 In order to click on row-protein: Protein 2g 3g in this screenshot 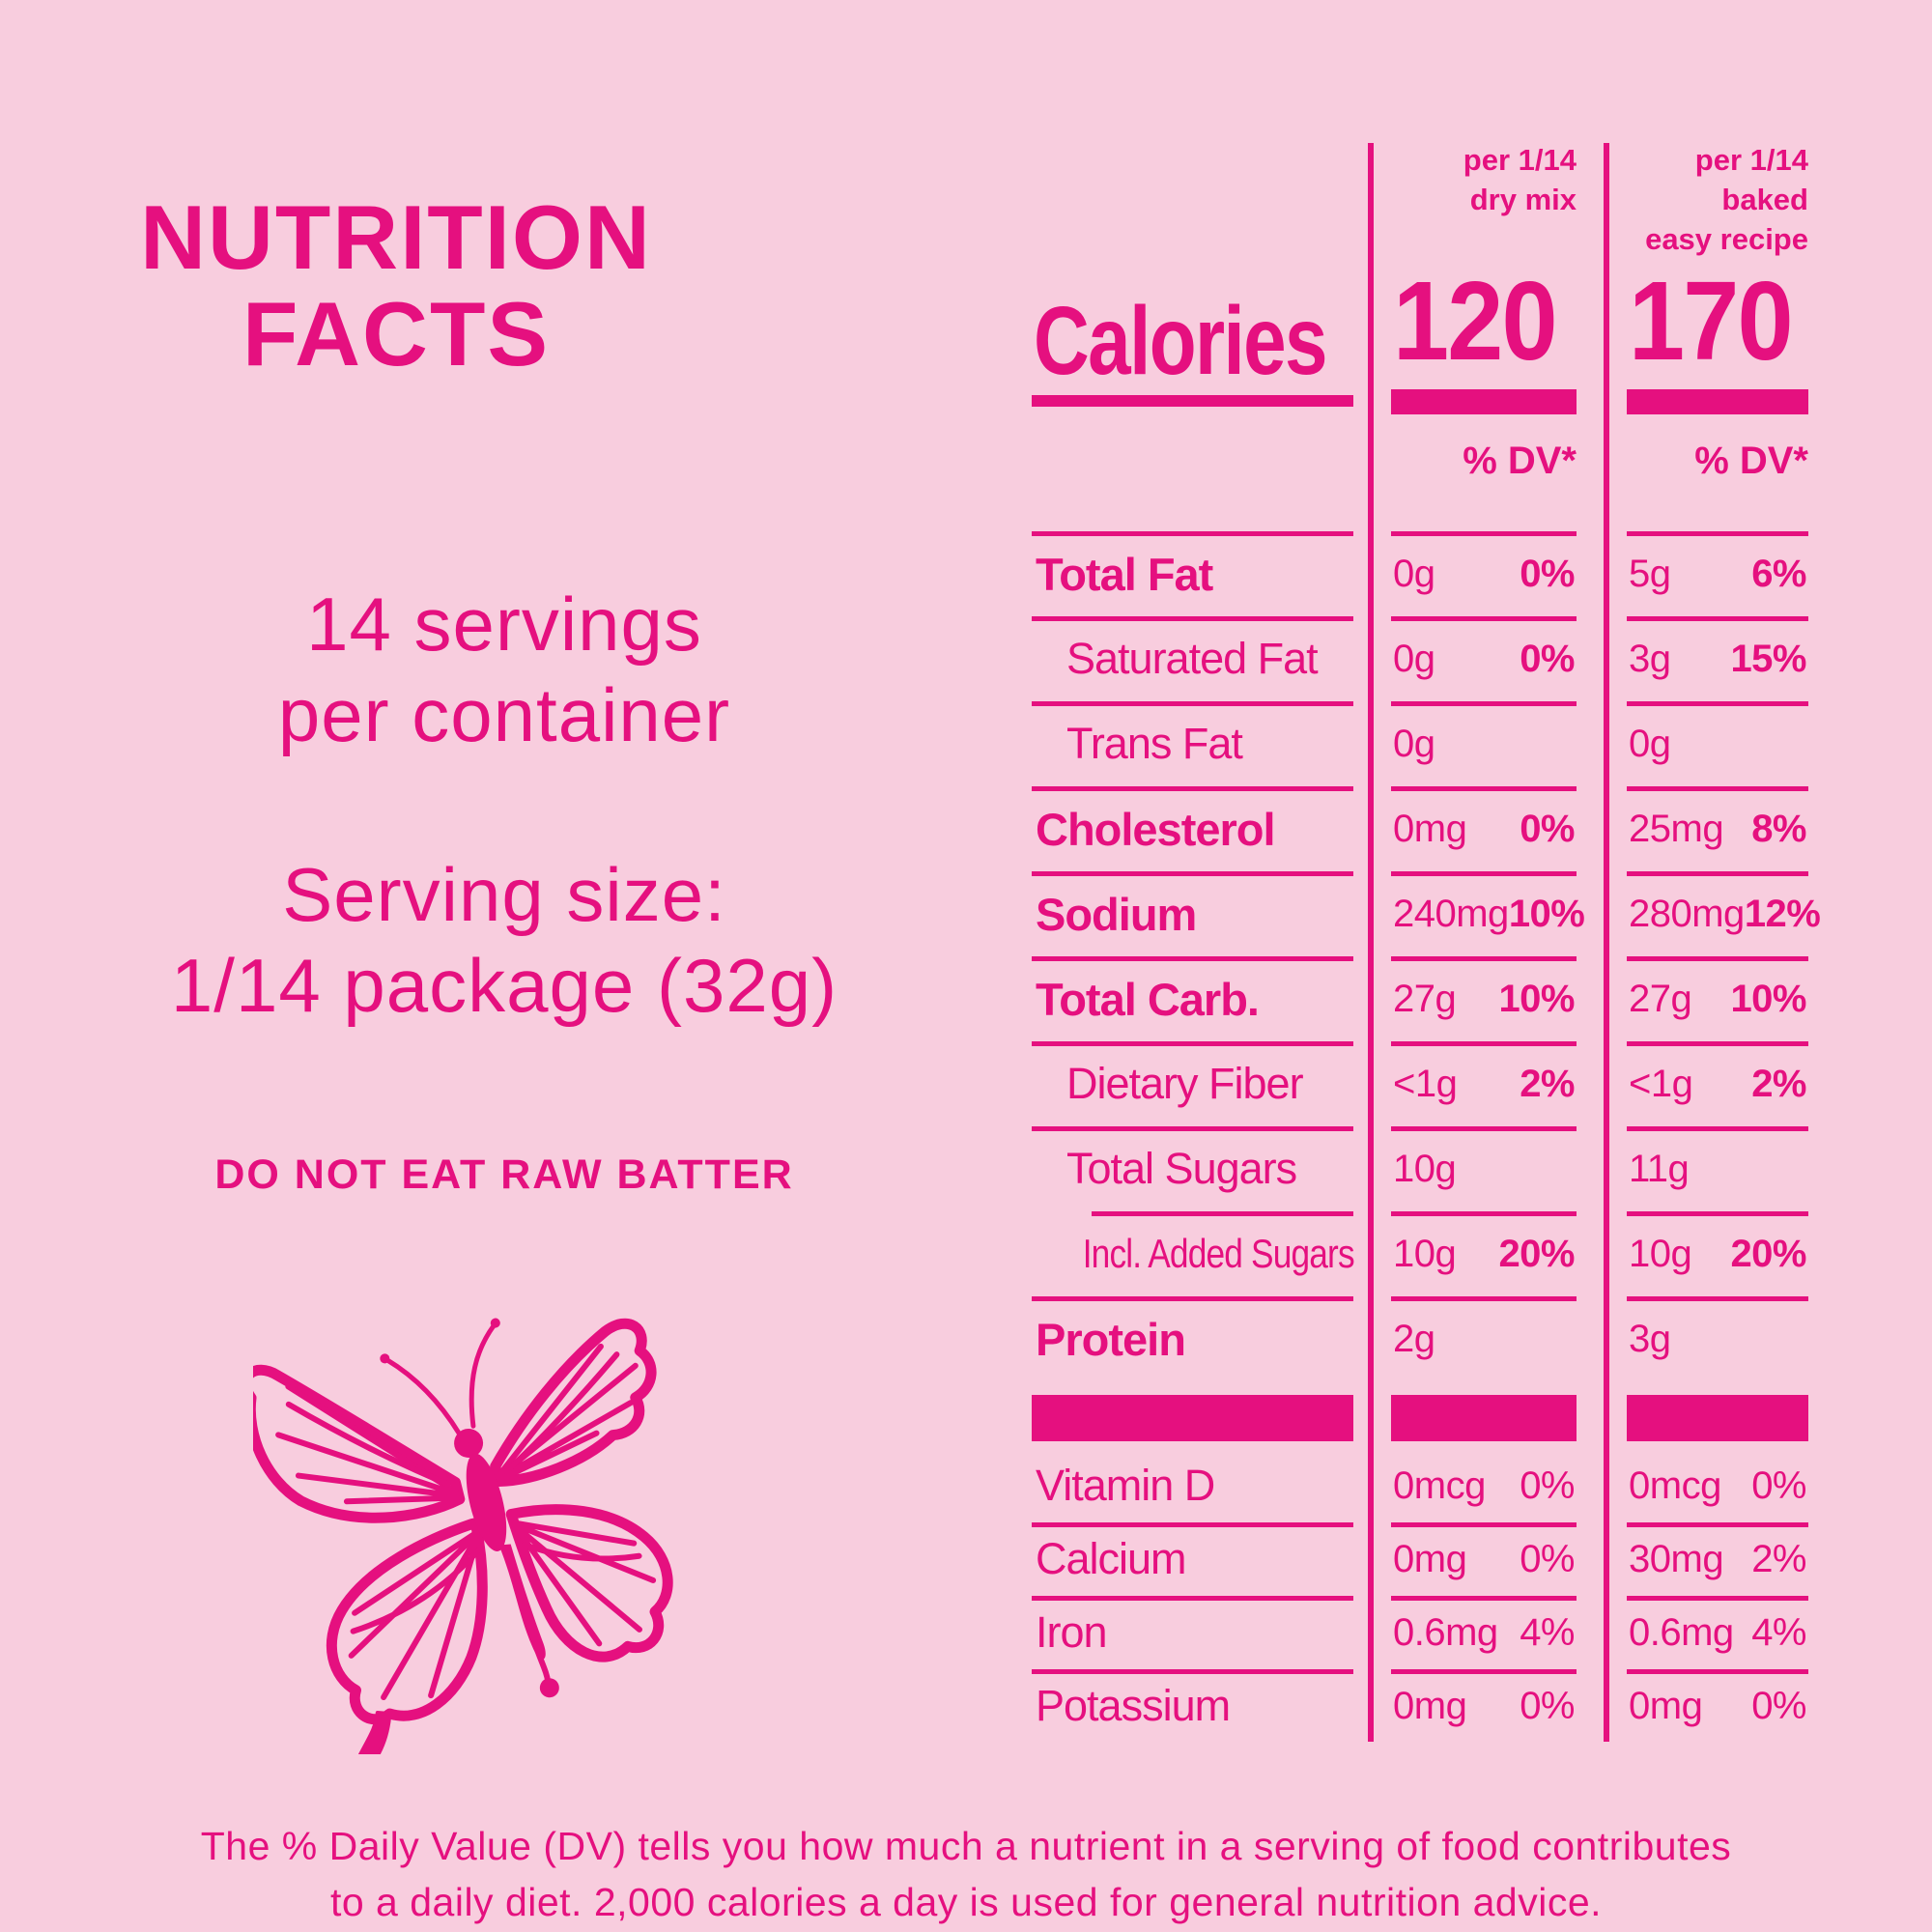, I will do `click(1420, 1338)`.